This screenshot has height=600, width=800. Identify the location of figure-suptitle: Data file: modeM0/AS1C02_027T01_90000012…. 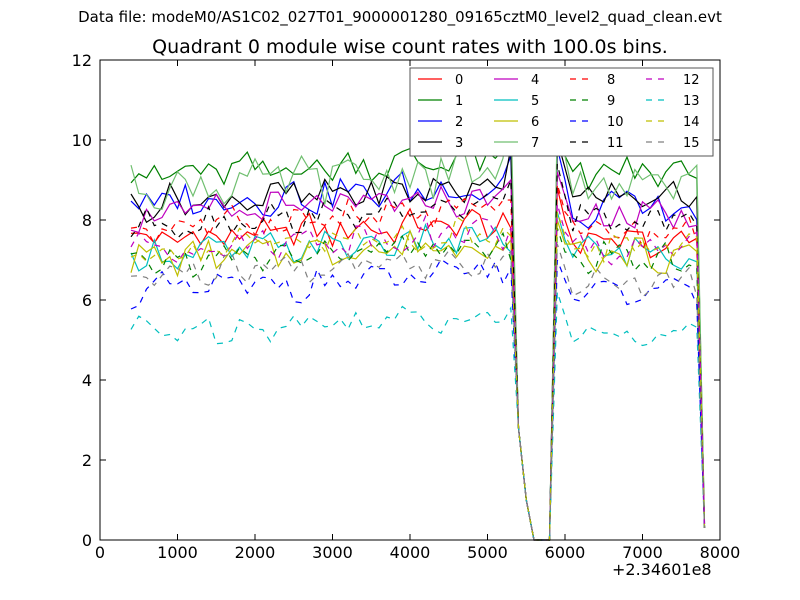
(400, 17).